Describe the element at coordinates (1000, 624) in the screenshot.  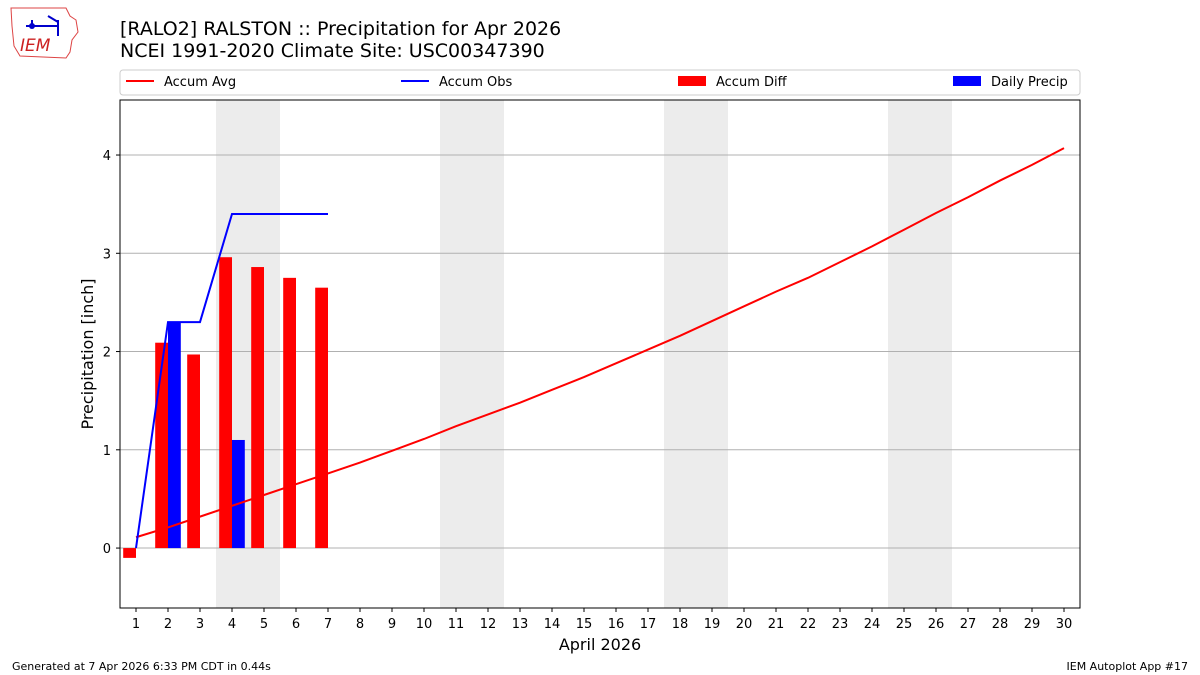
I see `x-tick-label: 28` at that location.